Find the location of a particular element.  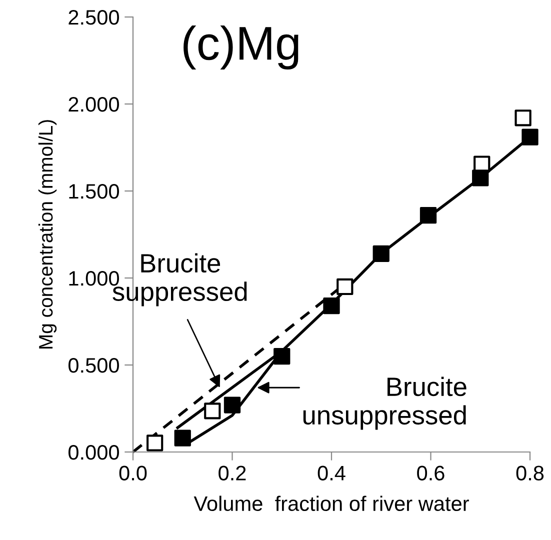

x-tick-label: 0.6 is located at coordinates (430, 473).